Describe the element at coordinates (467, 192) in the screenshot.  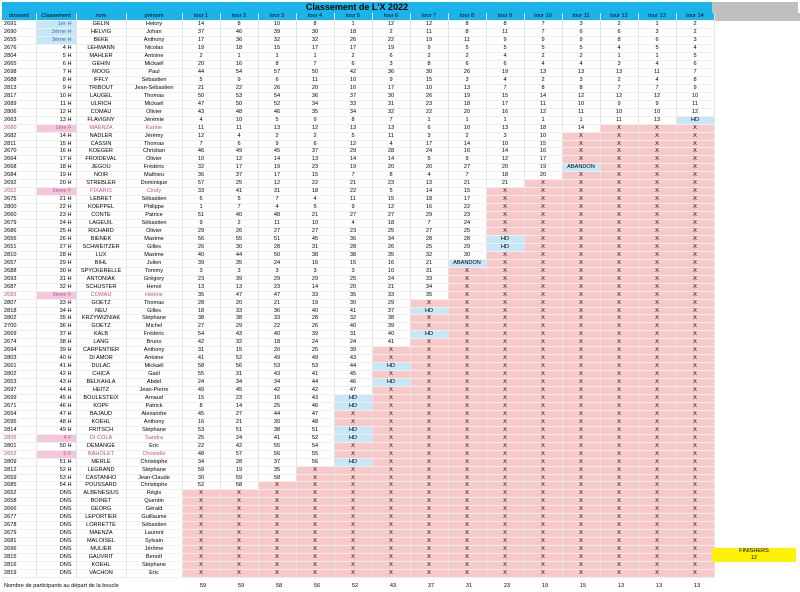
I see `lap-cell: 15` at that location.